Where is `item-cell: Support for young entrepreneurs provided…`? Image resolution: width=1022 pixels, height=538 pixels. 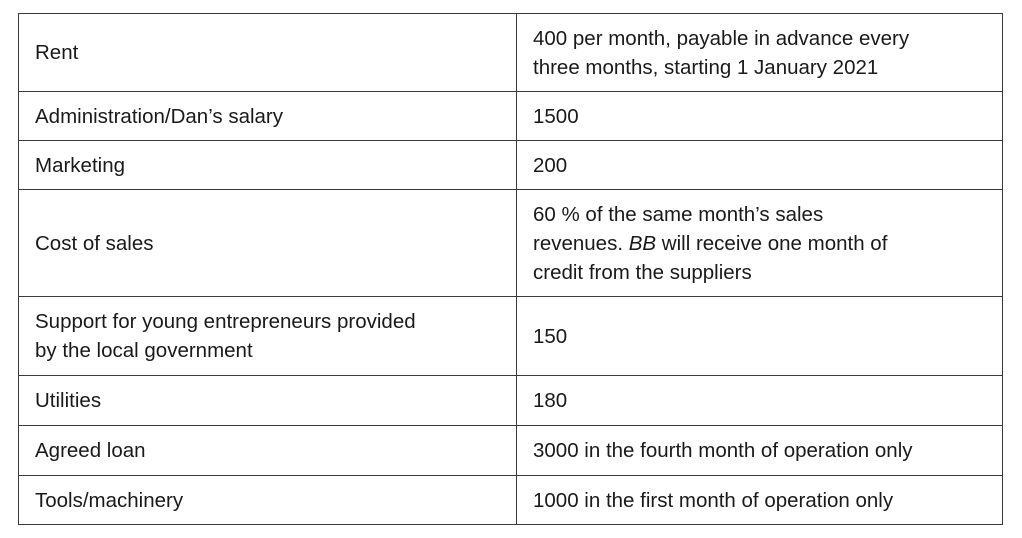
item-cell: Support for young entrepreneurs provided… is located at coordinates (267, 336).